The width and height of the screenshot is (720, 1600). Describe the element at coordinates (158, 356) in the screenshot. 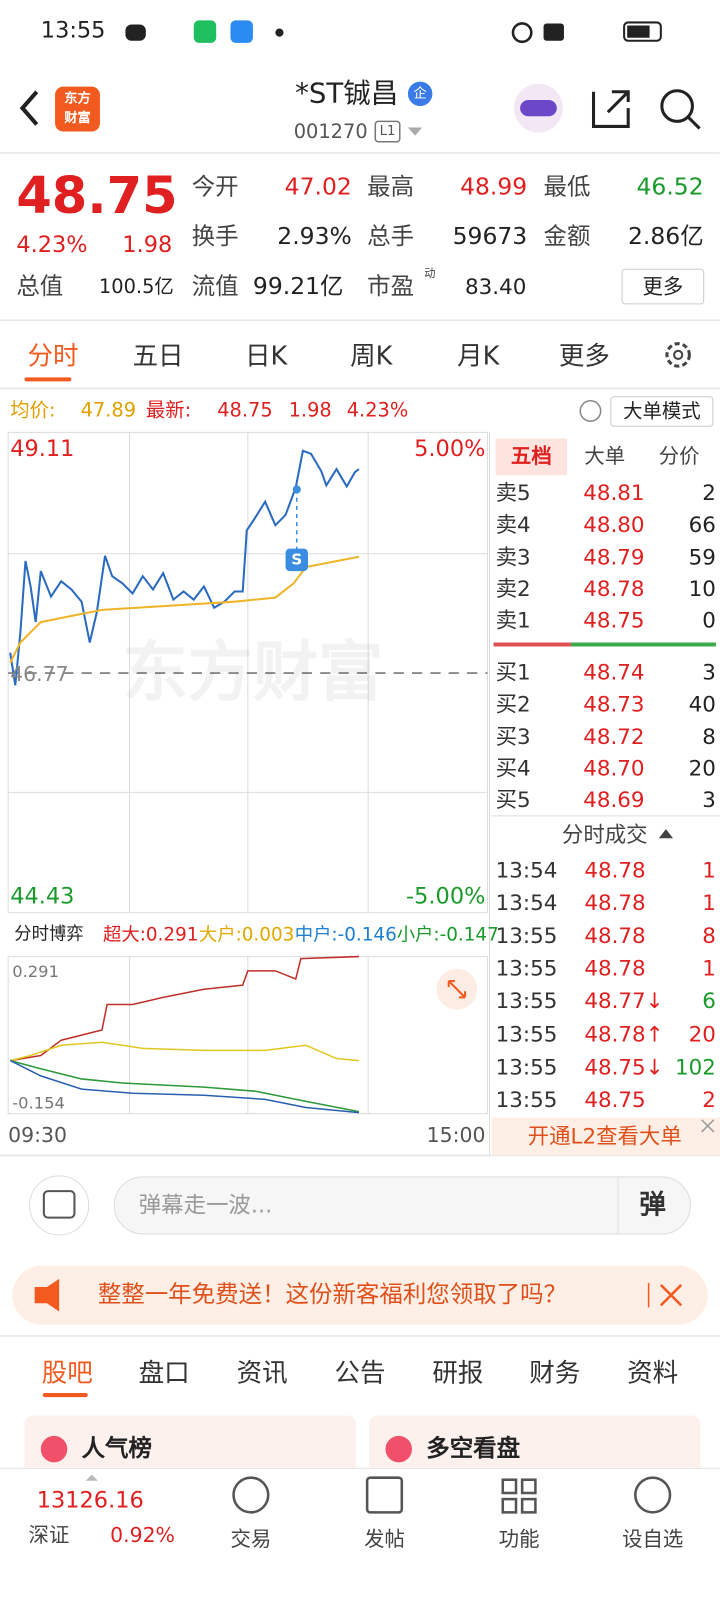

I see `tab: 五日` at that location.